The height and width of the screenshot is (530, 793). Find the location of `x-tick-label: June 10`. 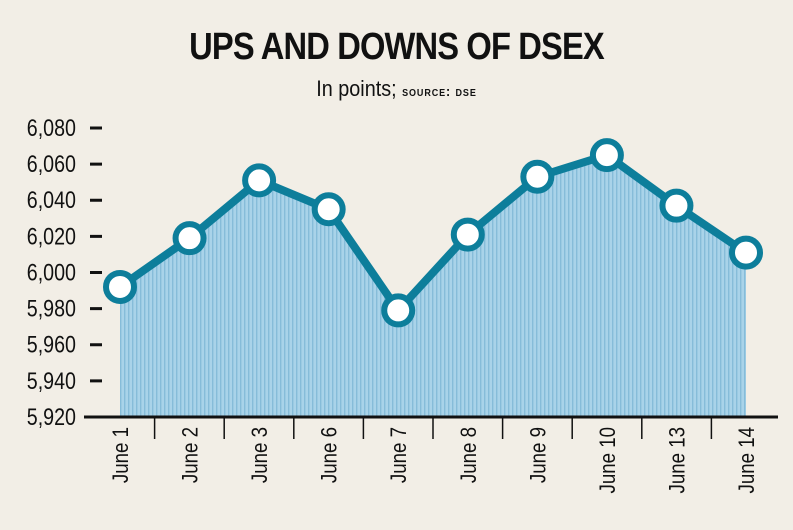

x-tick-label: June 10 is located at coordinates (609, 460).